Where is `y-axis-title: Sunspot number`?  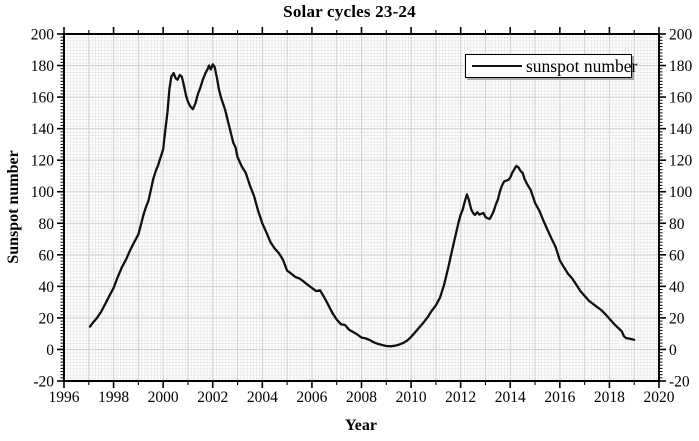 y-axis-title: Sunspot number is located at coordinates (13, 207).